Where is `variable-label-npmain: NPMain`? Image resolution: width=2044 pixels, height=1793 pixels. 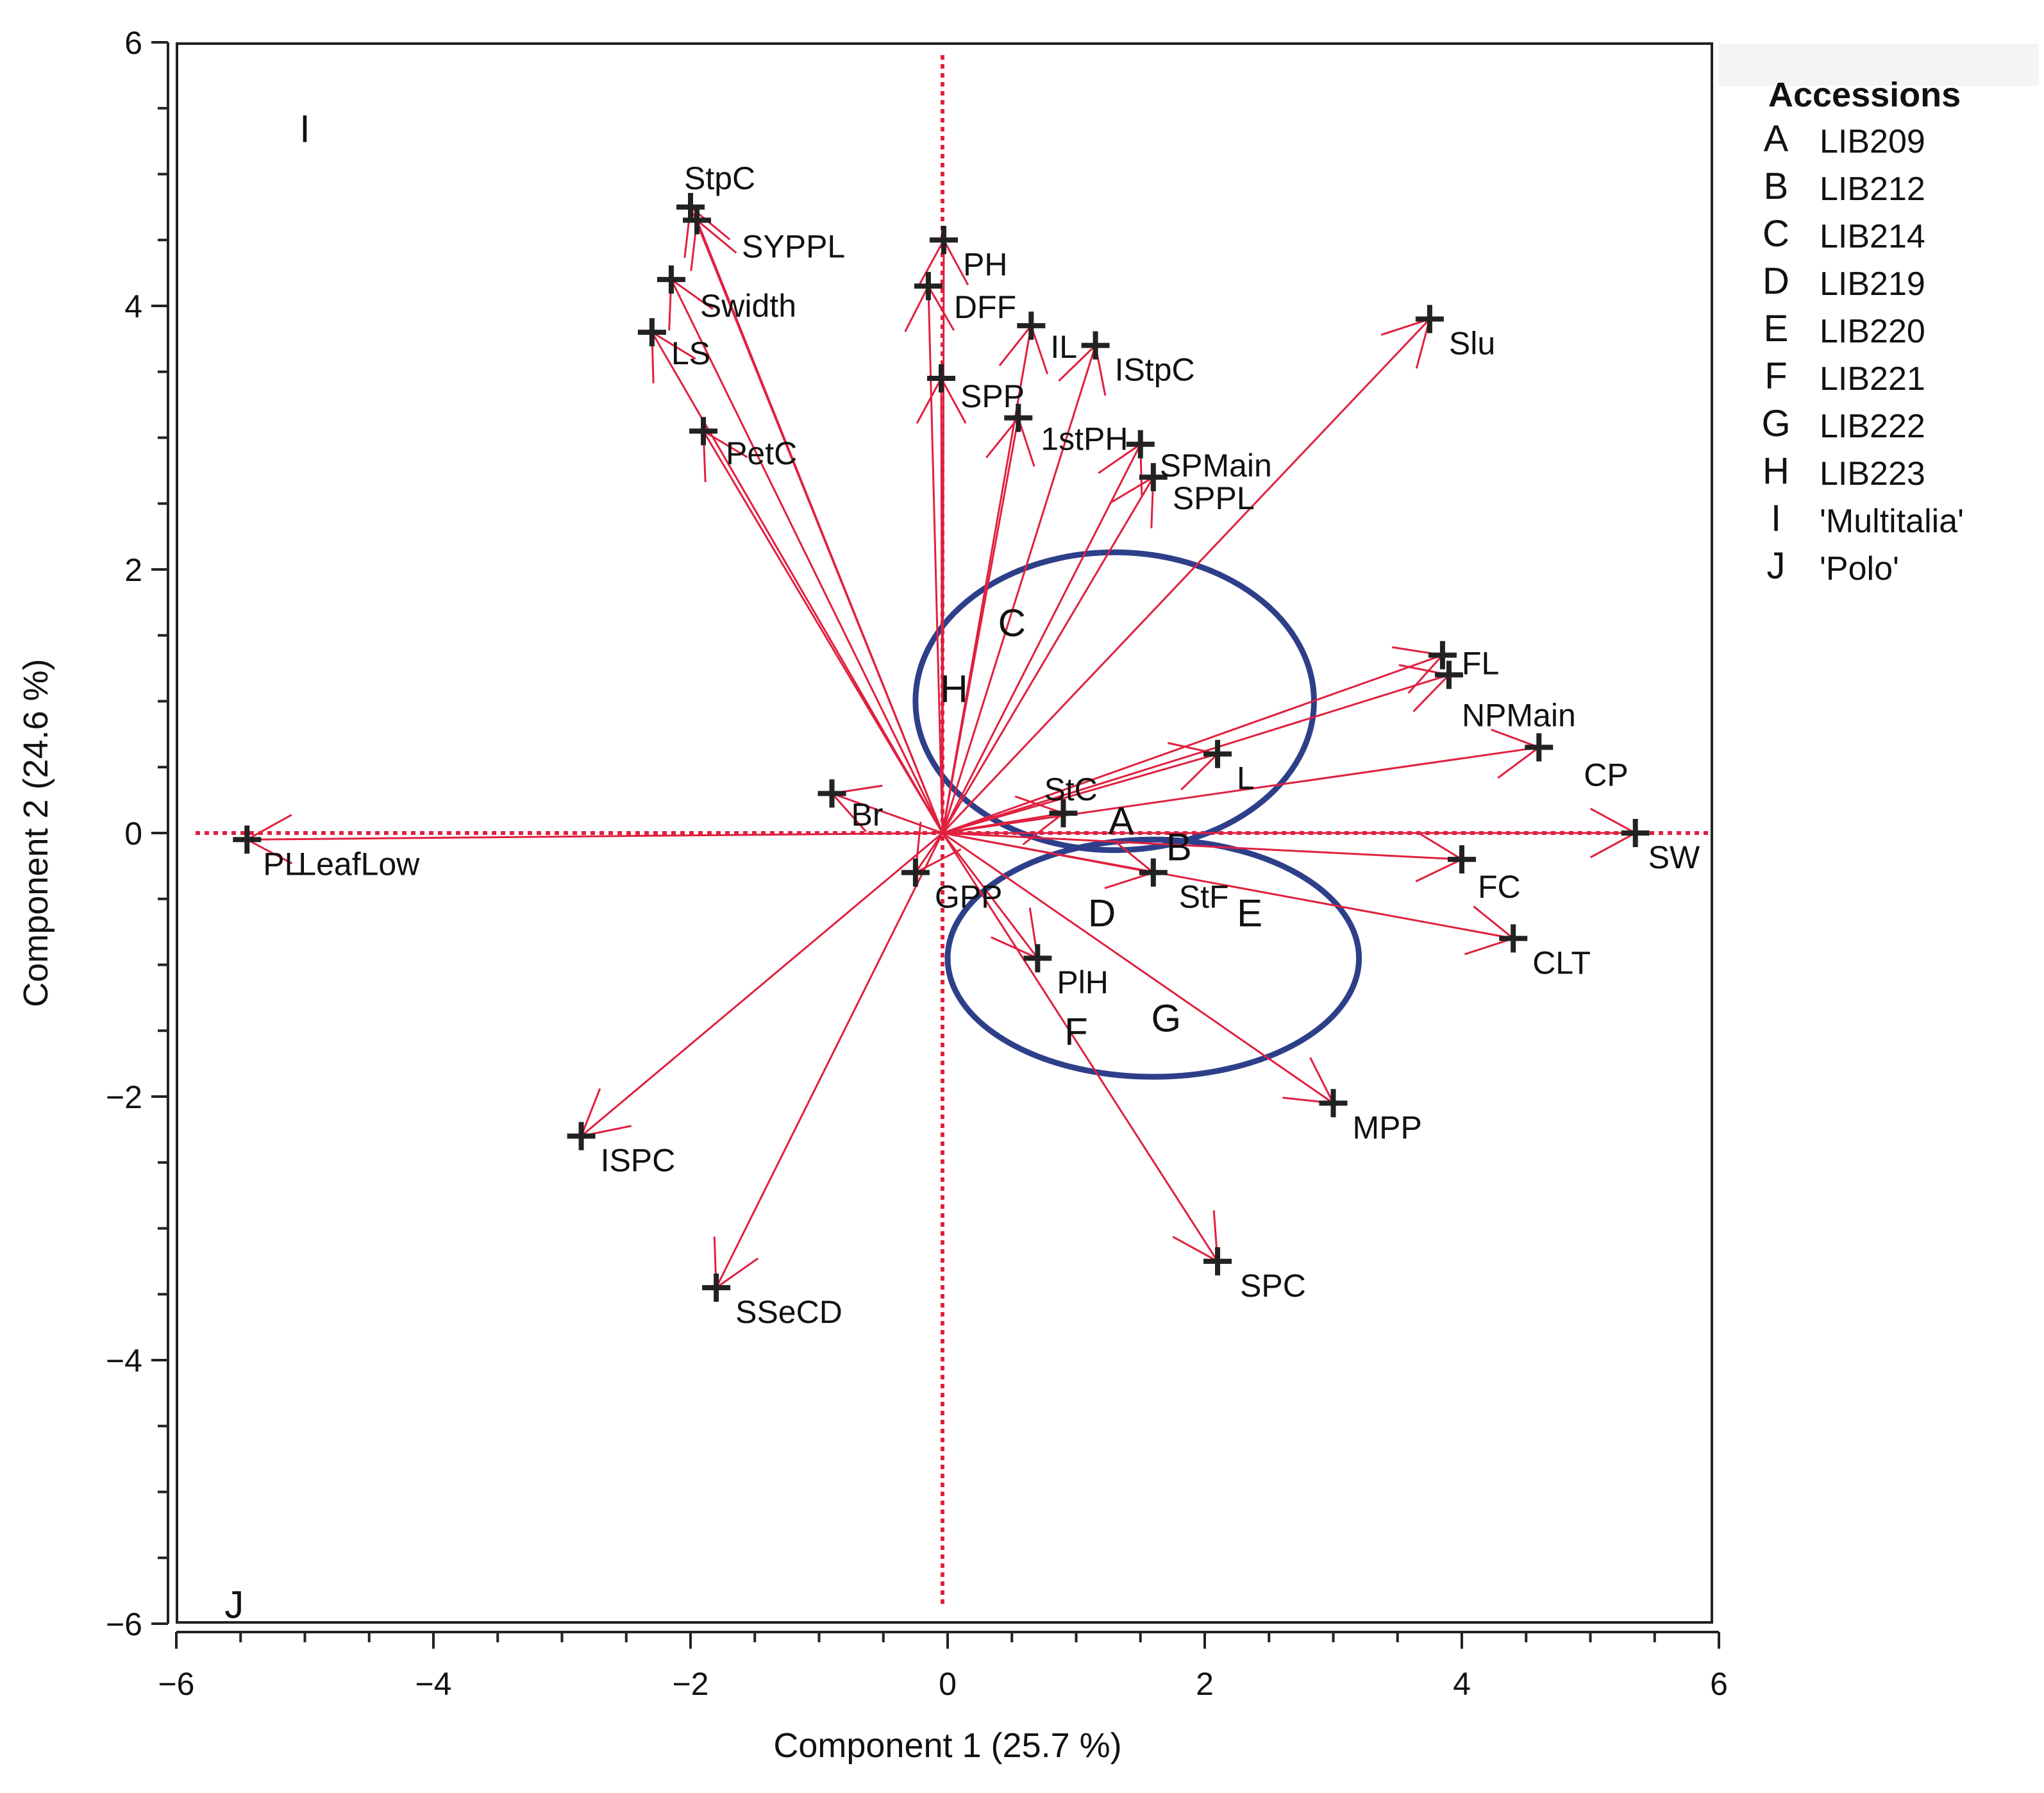
variable-label-npmain: NPMain is located at coordinates (1519, 715).